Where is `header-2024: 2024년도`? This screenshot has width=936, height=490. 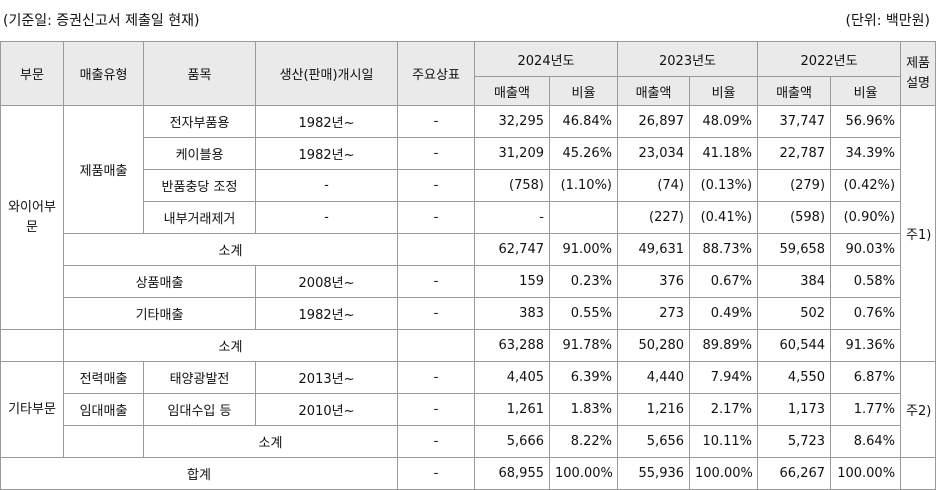
header-2024: 2024년도 is located at coordinates (546, 59).